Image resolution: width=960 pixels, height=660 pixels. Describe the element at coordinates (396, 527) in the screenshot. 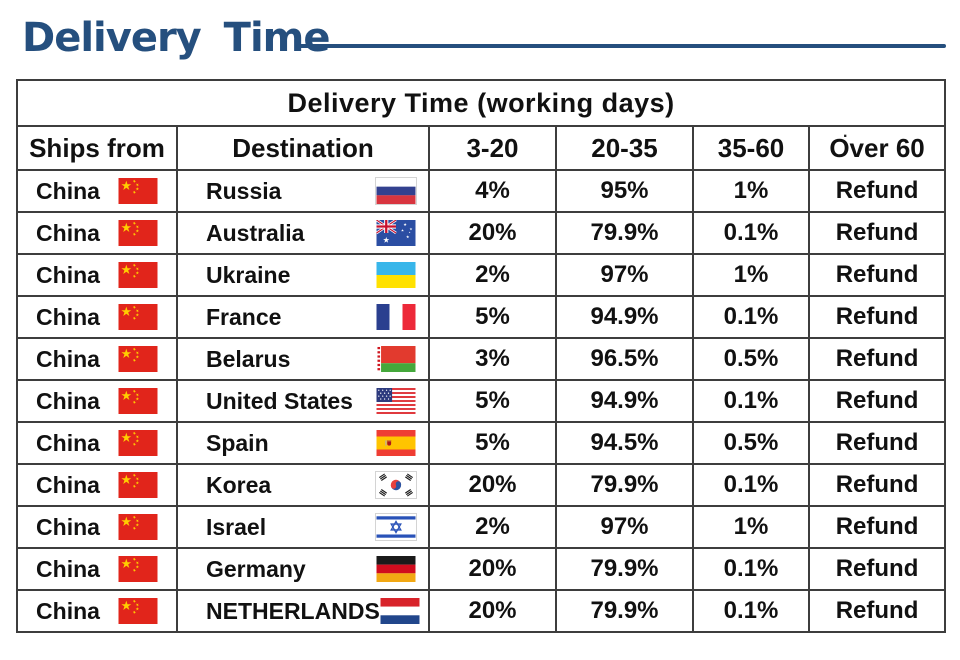

I see `flag-israel-icon` at that location.